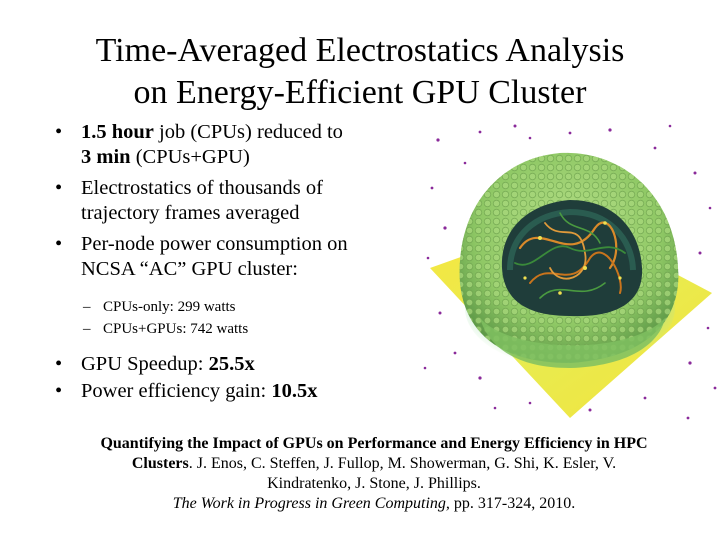 This screenshot has height=540, width=720. I want to click on bullet-efficiency-text: Power efficiency gain:, so click(176, 391).